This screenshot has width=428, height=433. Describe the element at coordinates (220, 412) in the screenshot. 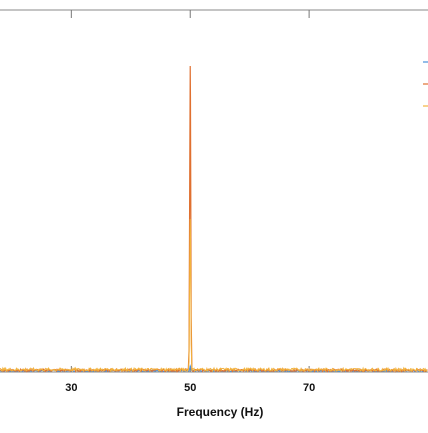

I see `x-axis-label: Frequency (Hz)` at that location.